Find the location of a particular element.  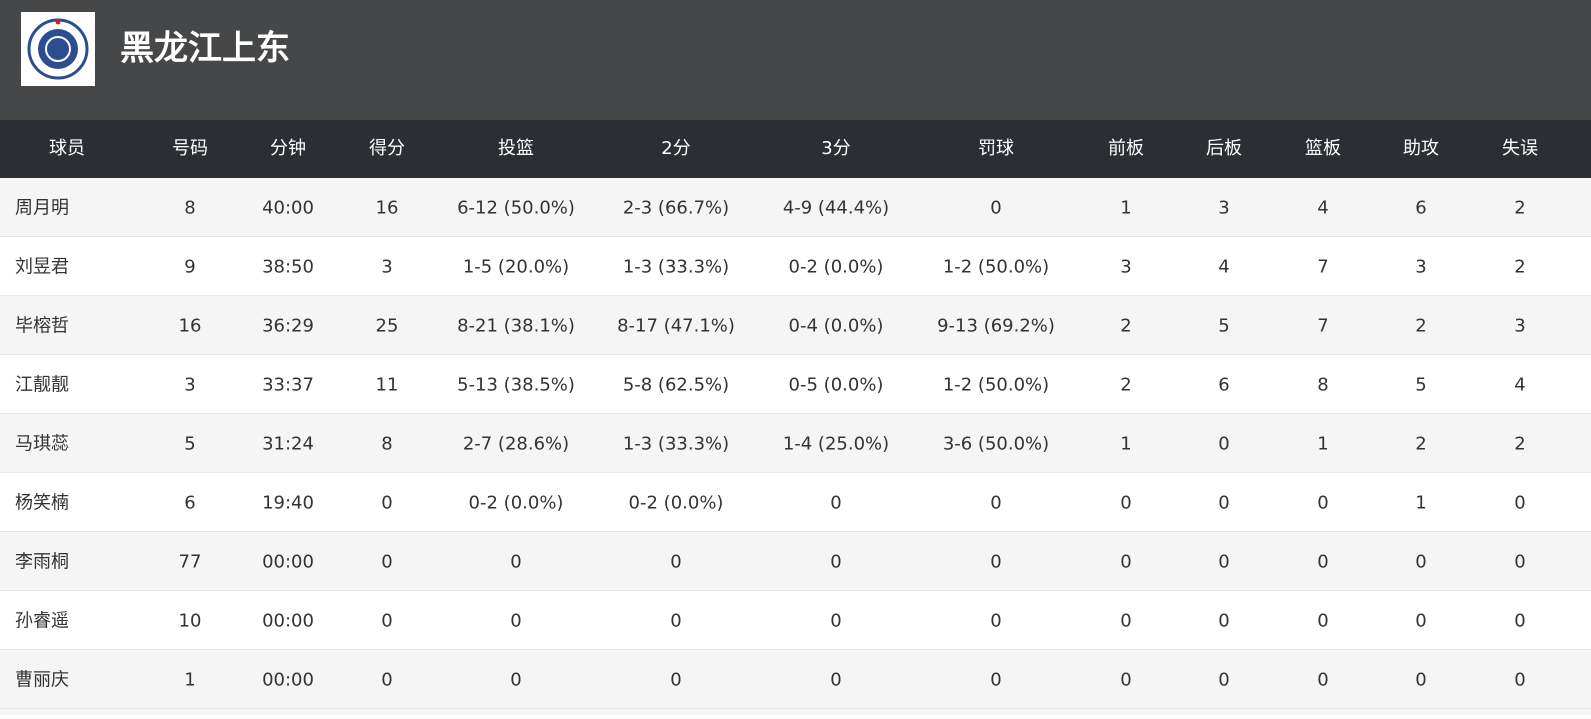

stat-cell: 40:00 is located at coordinates (288, 208).